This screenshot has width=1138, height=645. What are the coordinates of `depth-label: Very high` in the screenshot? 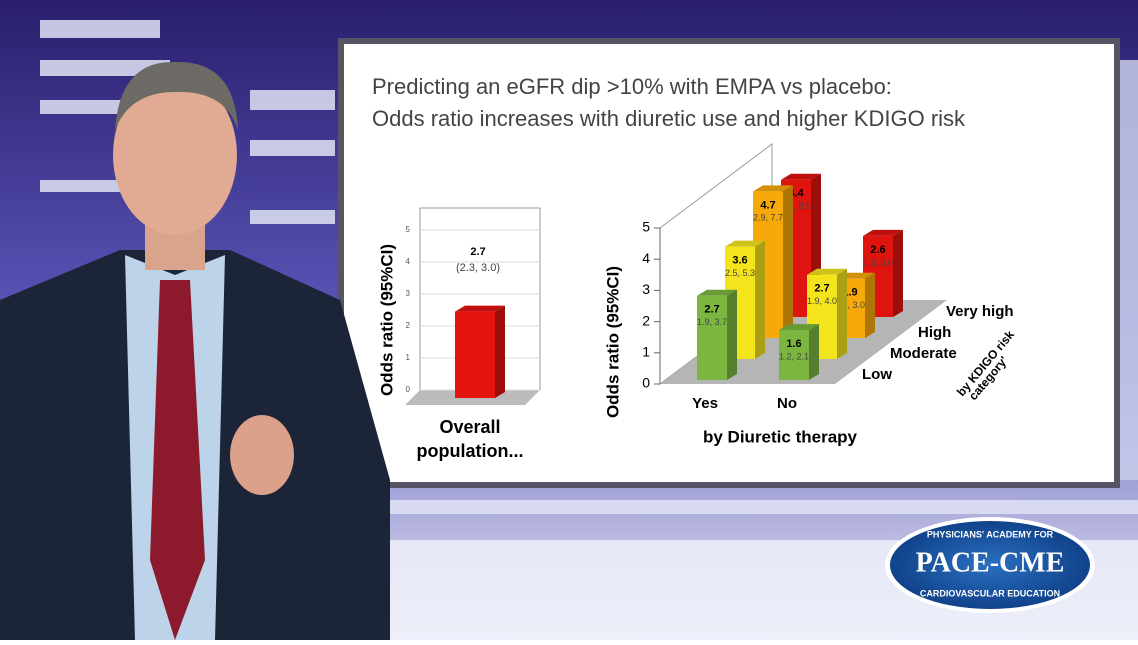 It's located at (980, 311).